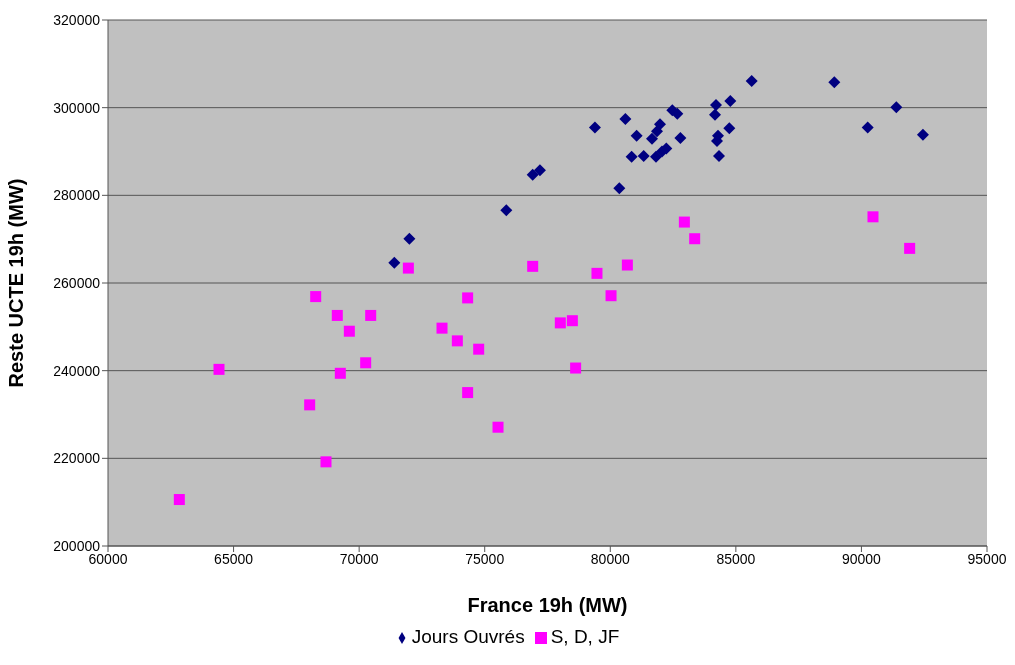 Image resolution: width=1015 pixels, height=665 pixels. What do you see at coordinates (77, 107) in the screenshot?
I see `y-tick-label: 300000` at bounding box center [77, 107].